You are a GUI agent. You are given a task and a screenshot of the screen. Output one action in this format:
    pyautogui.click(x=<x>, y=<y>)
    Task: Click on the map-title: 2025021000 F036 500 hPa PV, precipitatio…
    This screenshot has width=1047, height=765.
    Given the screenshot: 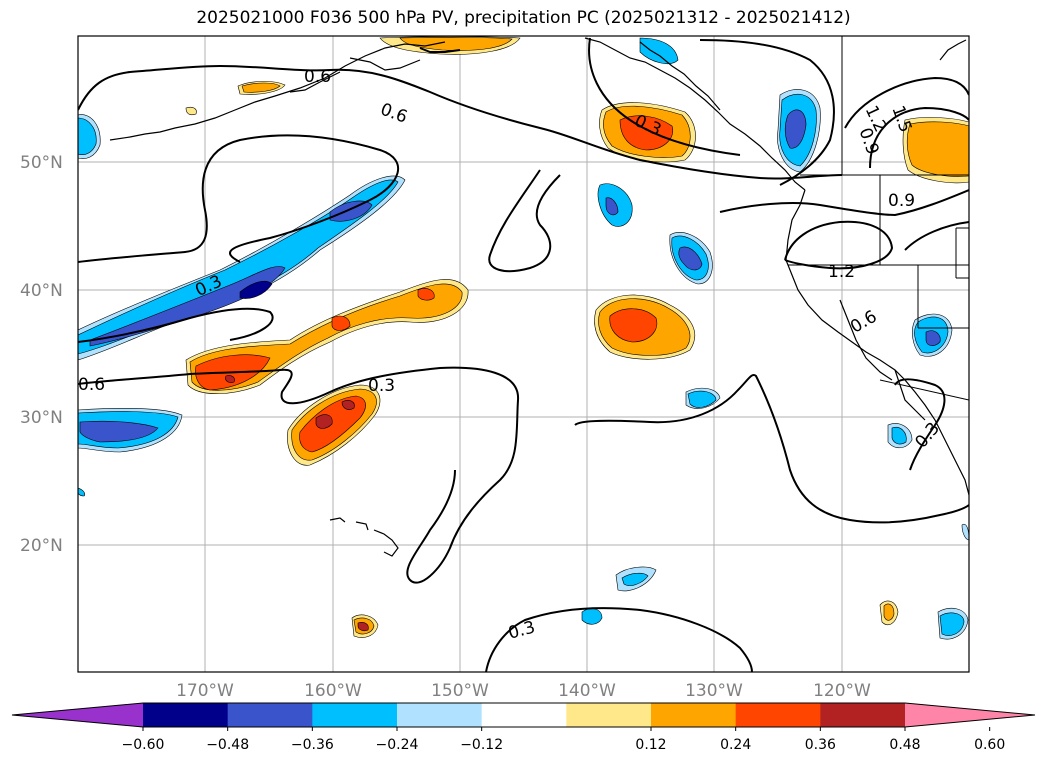 What is the action you would take?
    pyautogui.click(x=523, y=18)
    